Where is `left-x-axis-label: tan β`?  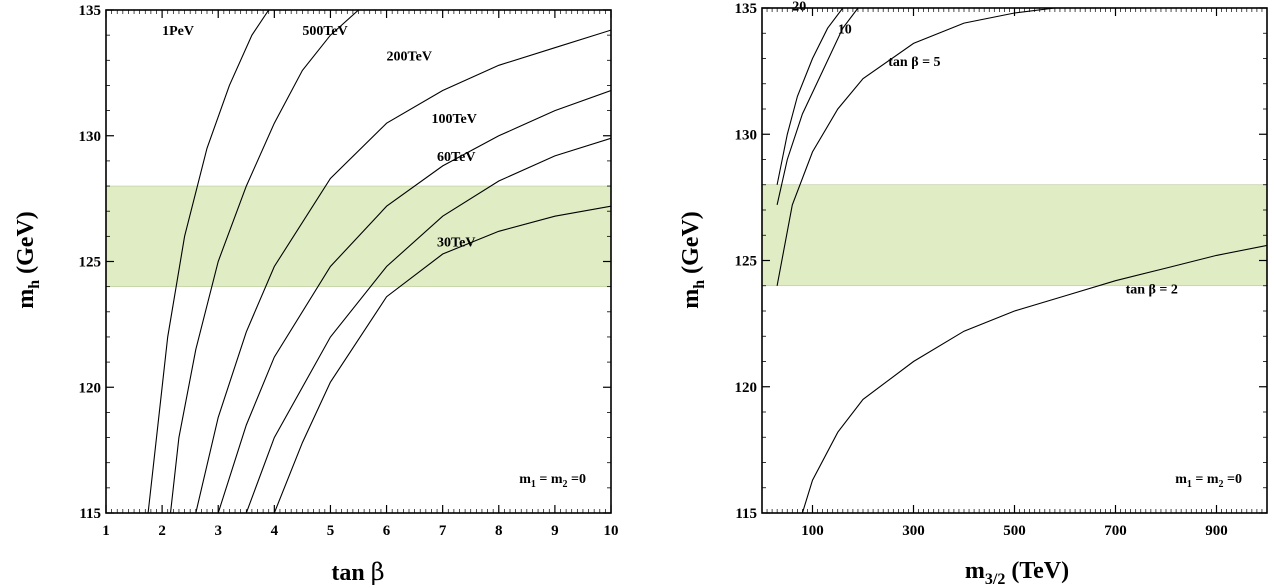 left-x-axis-label: tan β is located at coordinates (357, 572).